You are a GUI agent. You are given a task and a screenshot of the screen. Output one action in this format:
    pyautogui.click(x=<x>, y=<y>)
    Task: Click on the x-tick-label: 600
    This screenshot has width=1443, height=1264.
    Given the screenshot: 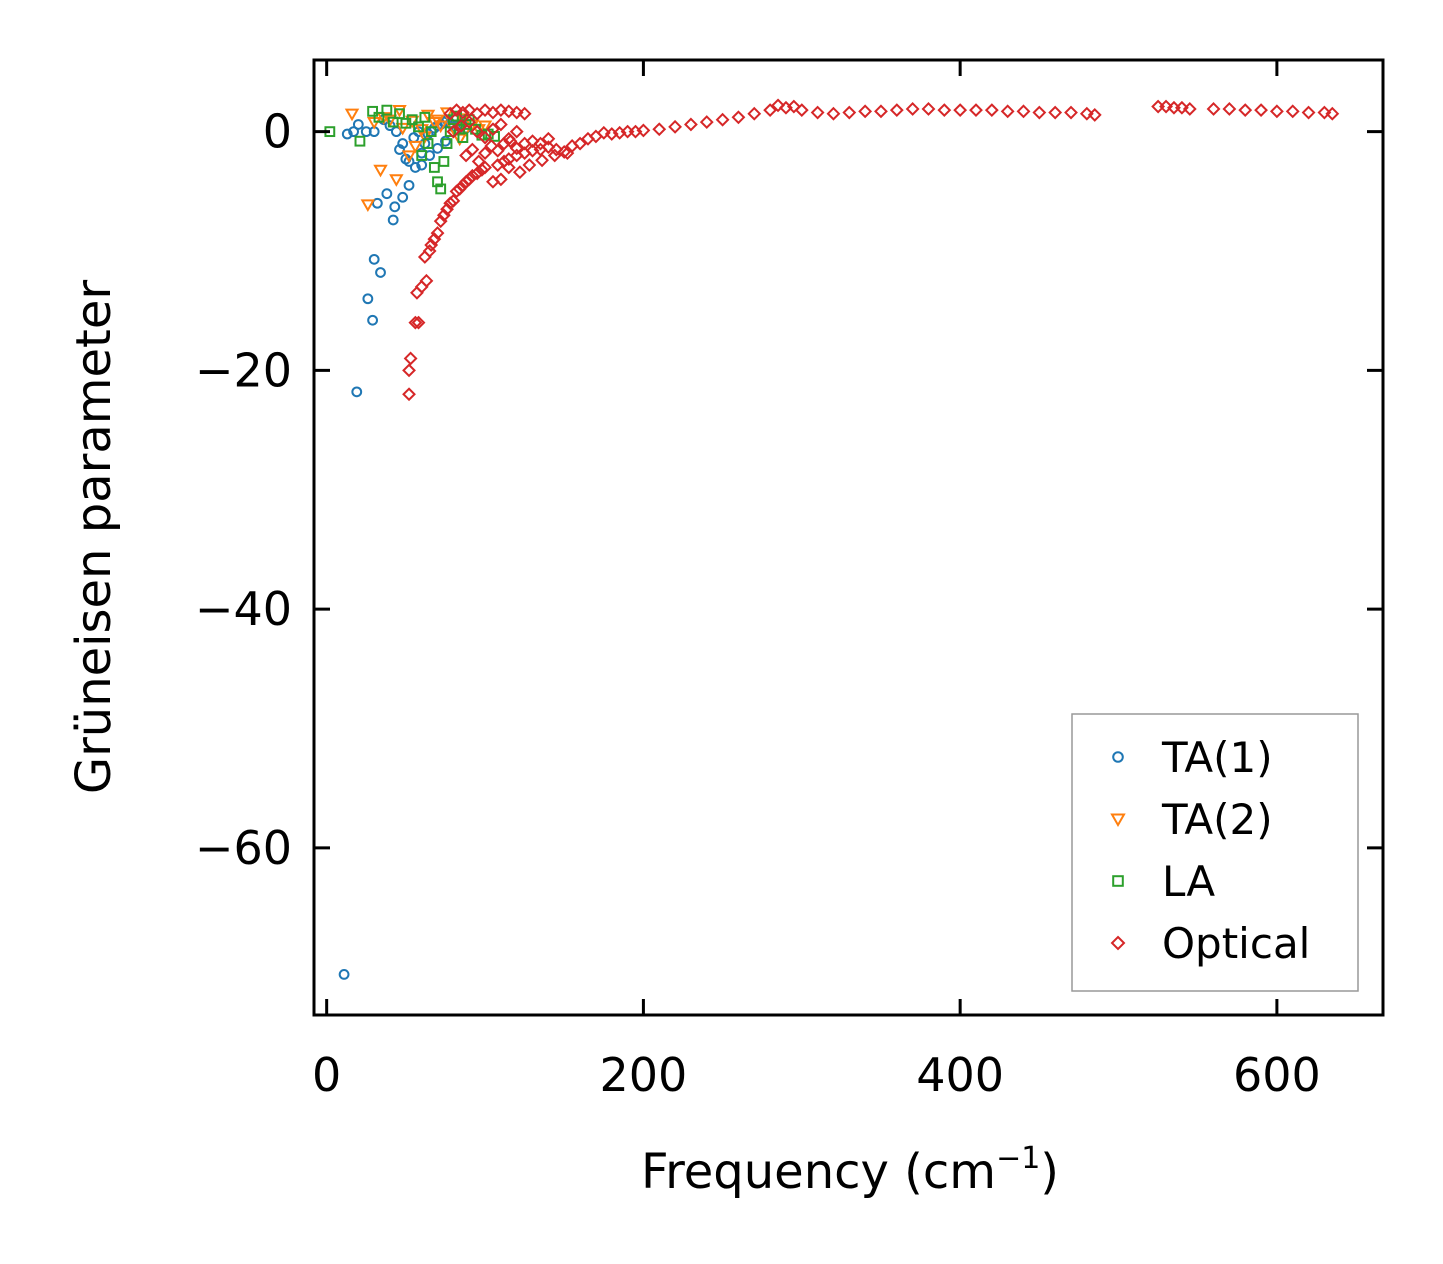 What is the action you would take?
    pyautogui.click(x=1277, y=1075)
    